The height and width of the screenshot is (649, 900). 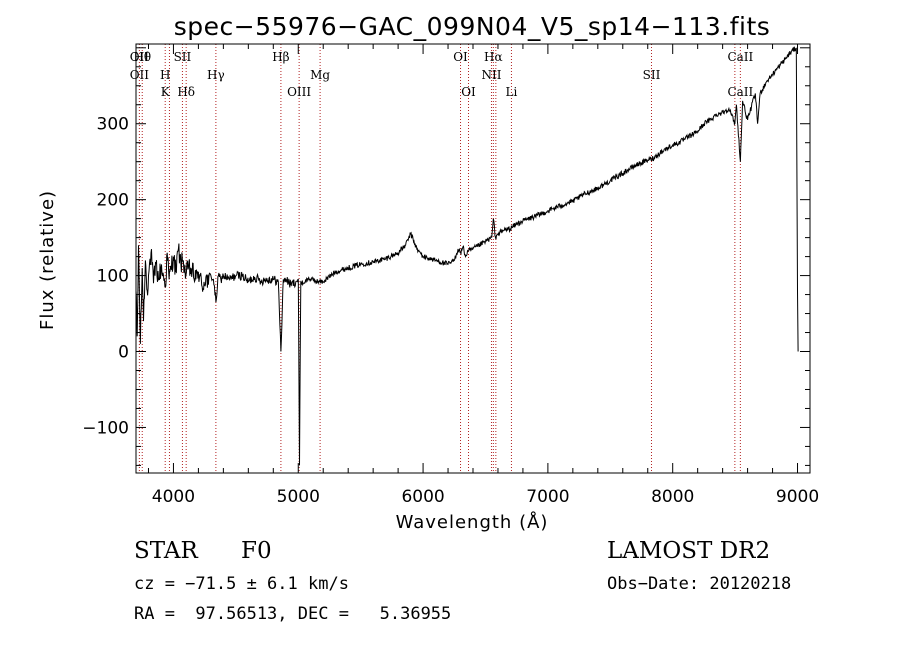 What do you see at coordinates (123, 353) in the screenshot?
I see `y-tick-label: 0` at bounding box center [123, 353].